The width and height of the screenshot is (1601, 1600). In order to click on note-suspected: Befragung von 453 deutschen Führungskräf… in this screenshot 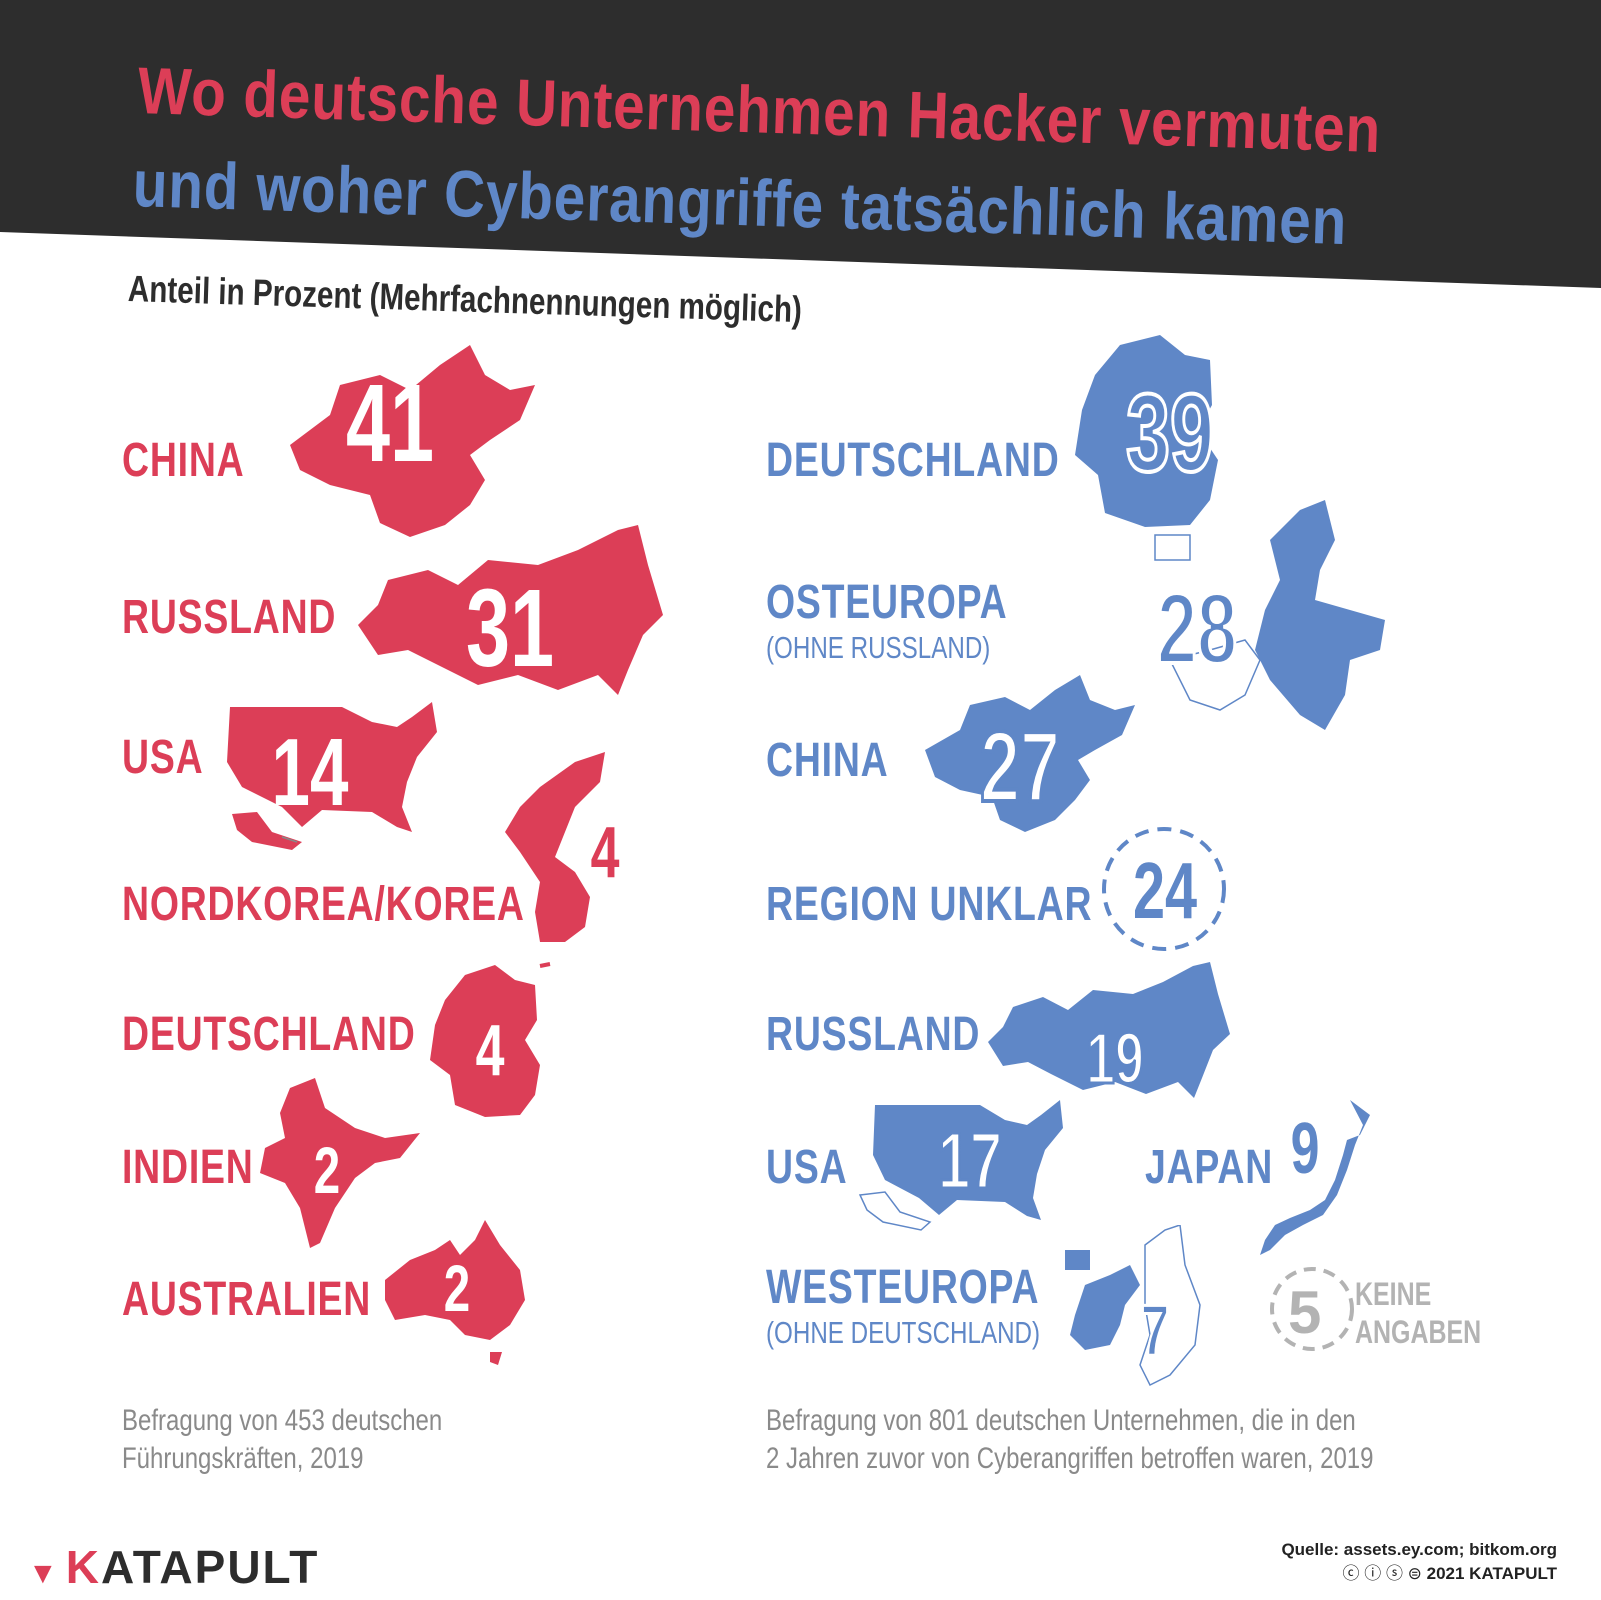, I will do `click(282, 1440)`.